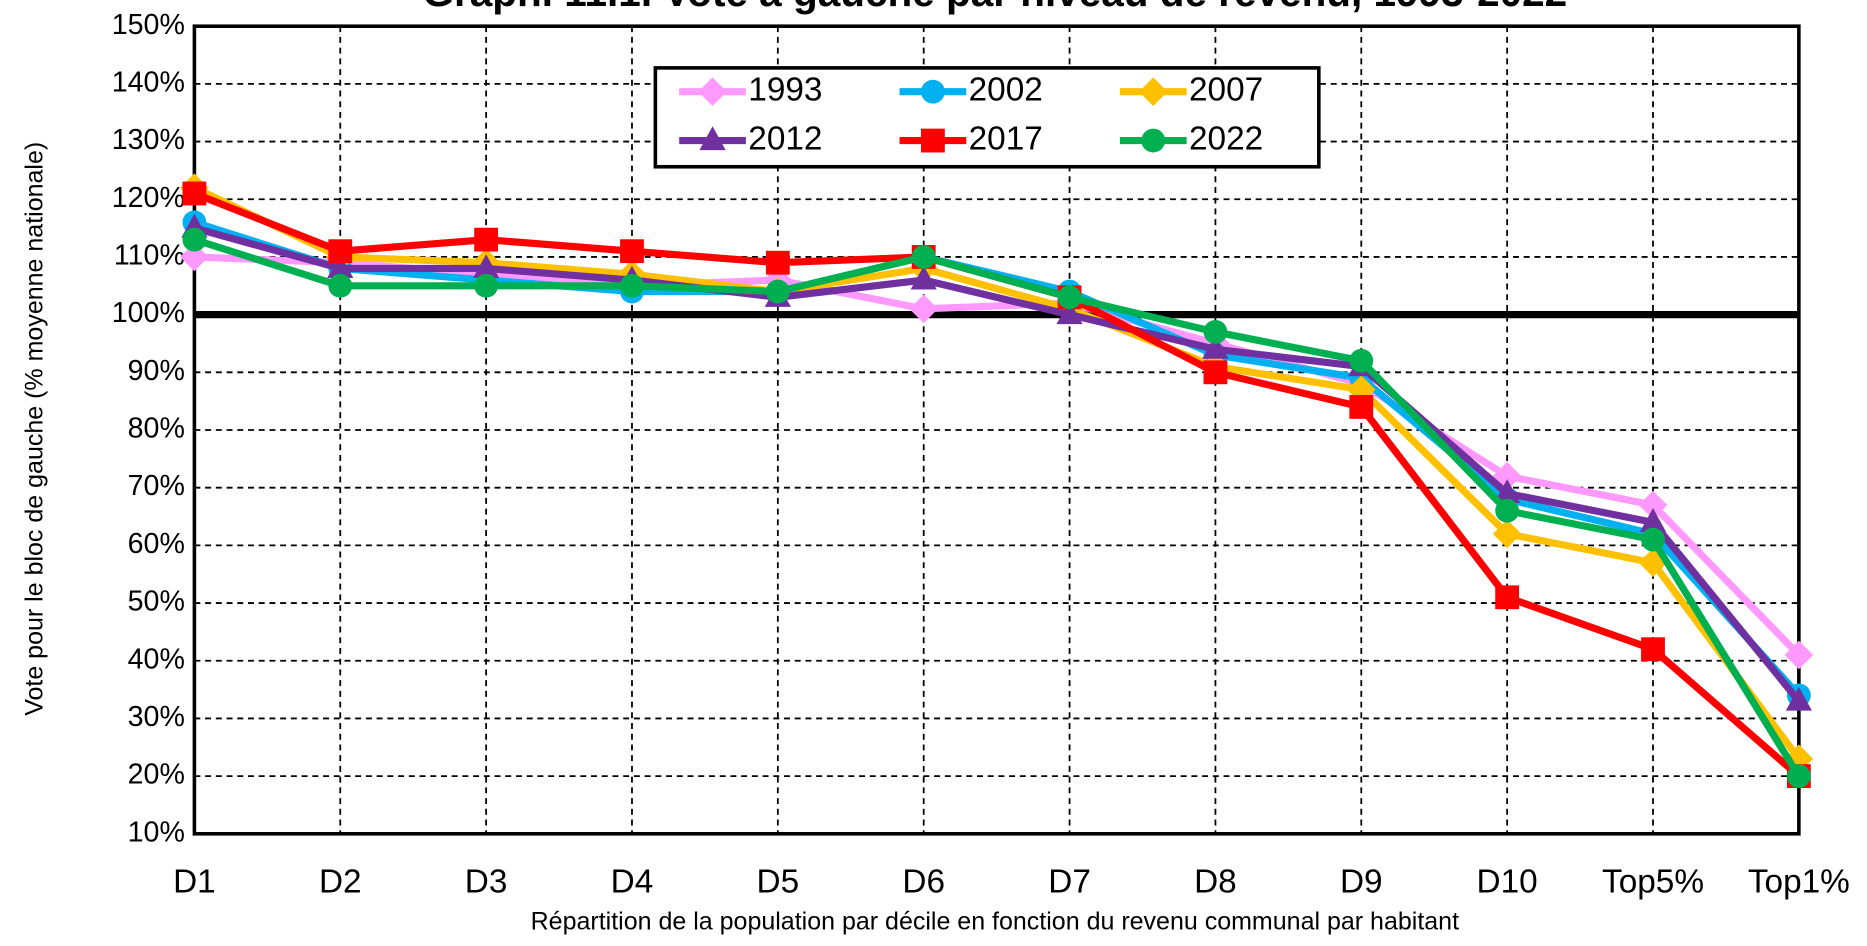 The width and height of the screenshot is (1867, 946). I want to click on y-tick-label: 30%, so click(156, 717).